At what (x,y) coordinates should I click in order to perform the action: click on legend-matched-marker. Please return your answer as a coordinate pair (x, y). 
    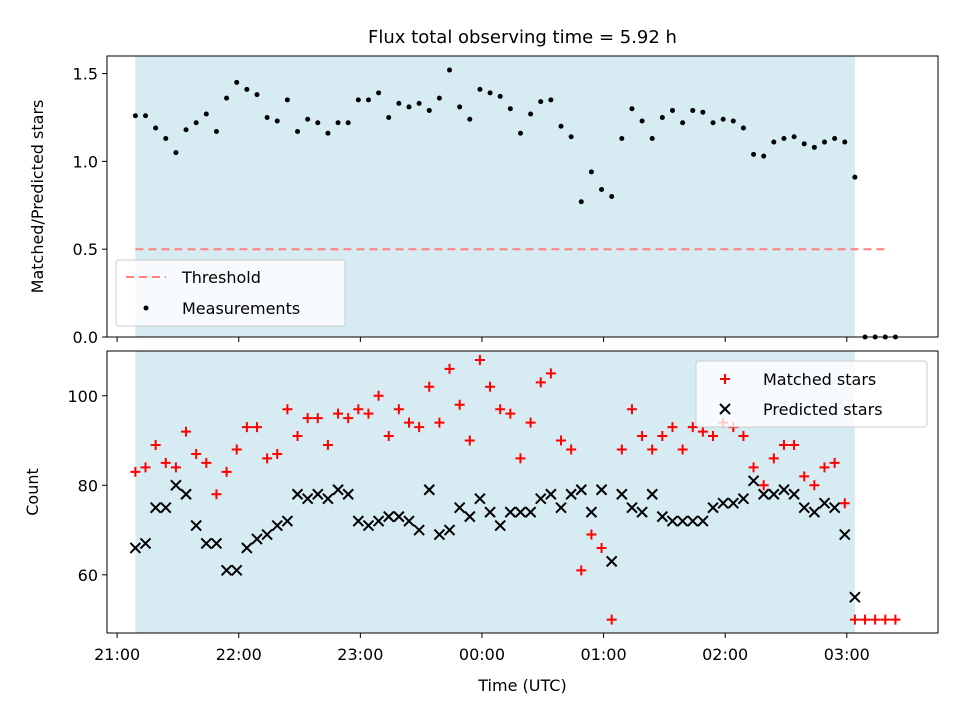
    Looking at the image, I should click on (725, 379).